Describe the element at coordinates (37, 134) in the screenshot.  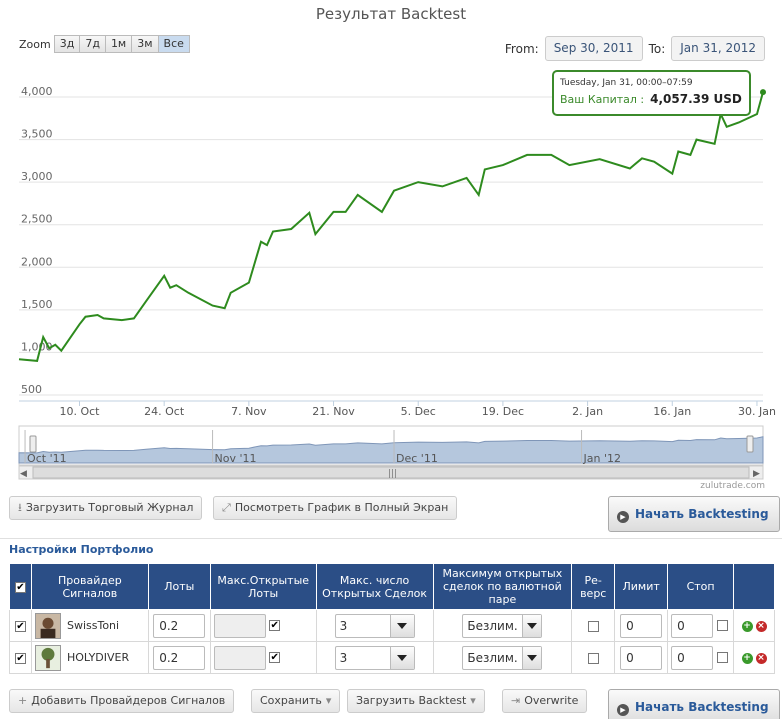
I see `y-tick-label: 3,500` at that location.